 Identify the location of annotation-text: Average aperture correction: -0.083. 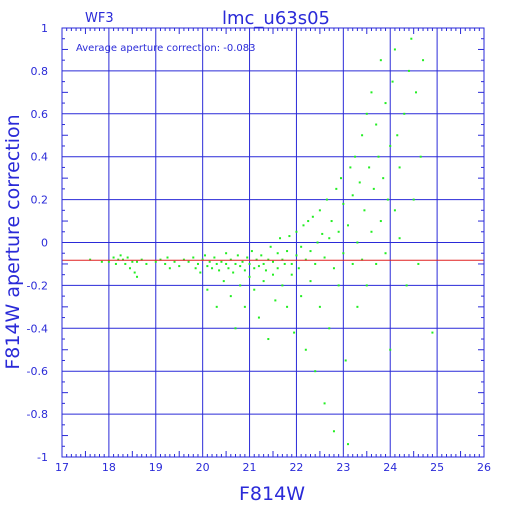
(166, 48).